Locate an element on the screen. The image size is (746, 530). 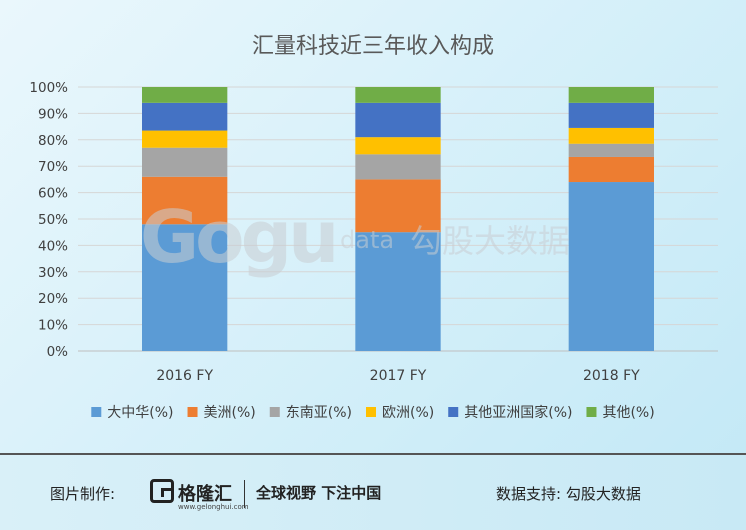
y-tick-label: 0% is located at coordinates (58, 352).